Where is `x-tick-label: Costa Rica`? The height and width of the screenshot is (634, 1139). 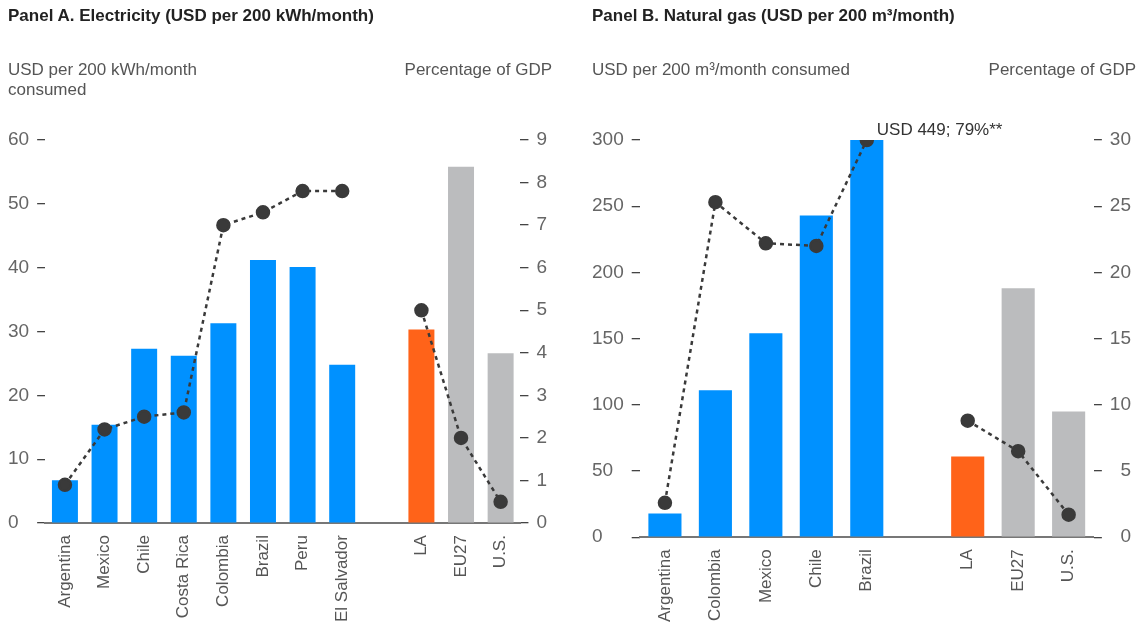
x-tick-label: Costa Rica is located at coordinates (183, 576).